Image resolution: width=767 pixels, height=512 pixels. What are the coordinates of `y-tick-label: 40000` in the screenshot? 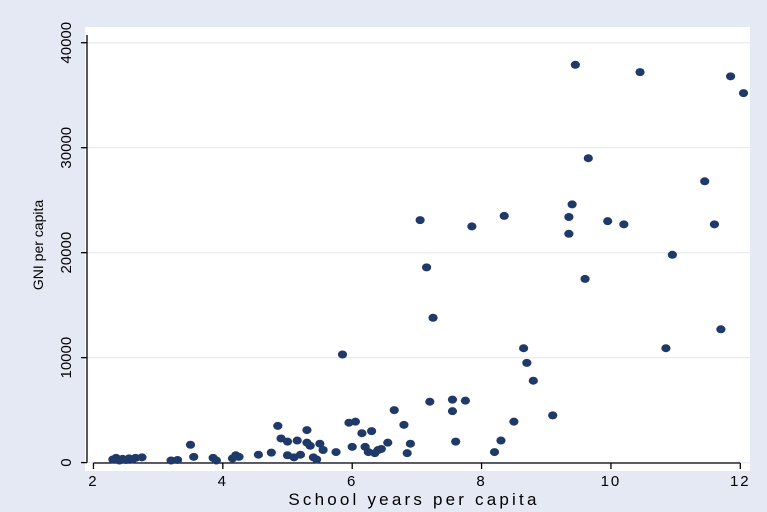 It's located at (66, 43).